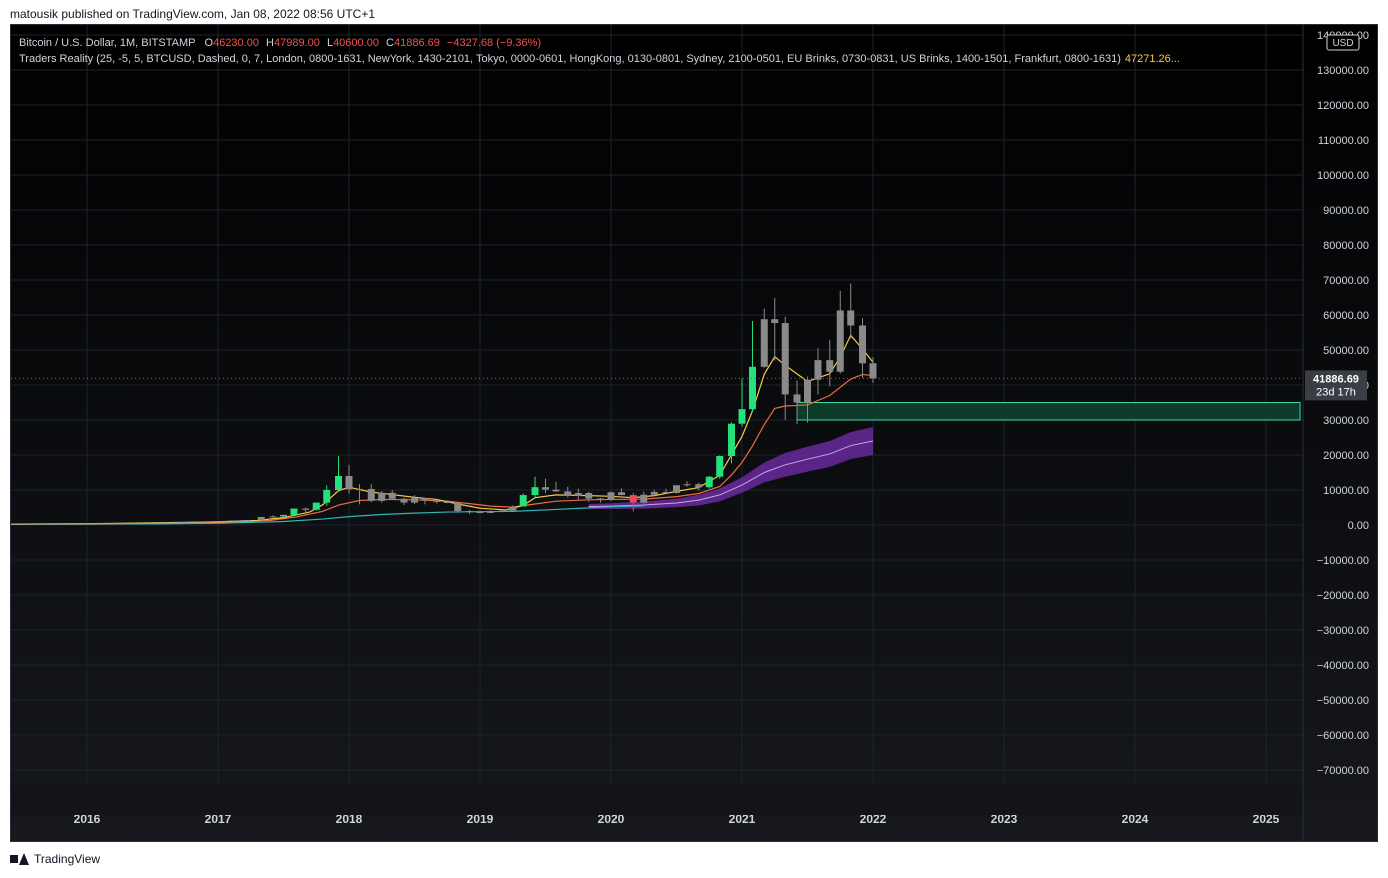  What do you see at coordinates (1346, 351) in the screenshot?
I see `y-tick-label: 50000.00` at bounding box center [1346, 351].